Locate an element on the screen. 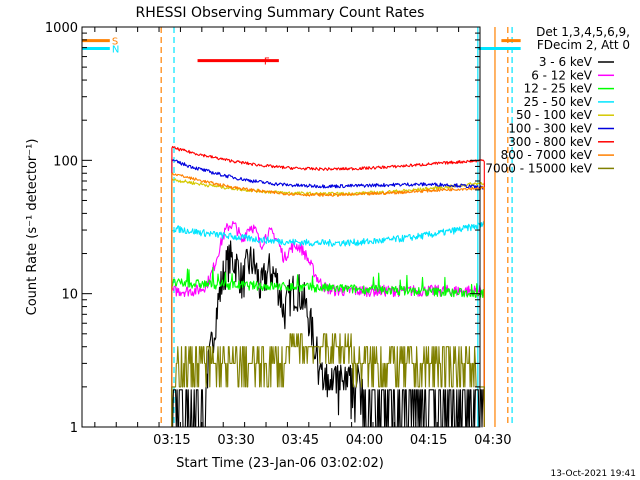 Image resolution: width=640 pixels, height=480 pixels. legend-header: Det 1,3,4,5,6,9, is located at coordinates (583, 32).